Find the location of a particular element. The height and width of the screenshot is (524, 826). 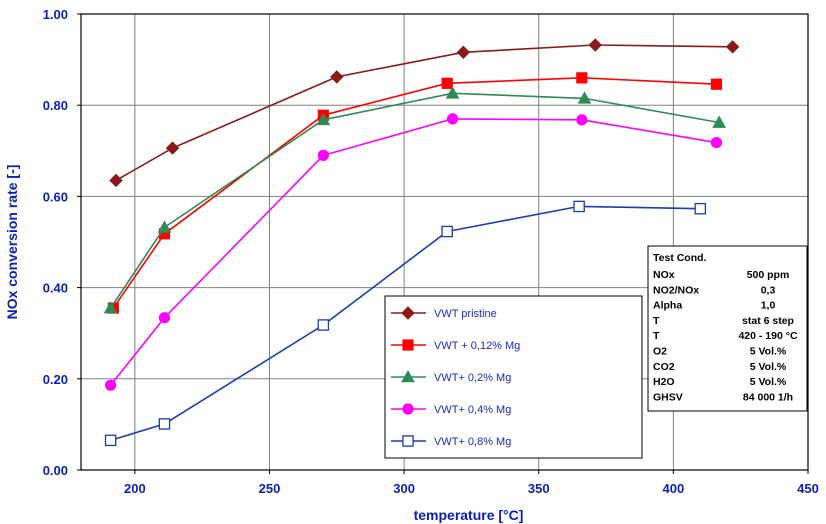

test-condition-value: 84 000 1/h is located at coordinates (768, 397).